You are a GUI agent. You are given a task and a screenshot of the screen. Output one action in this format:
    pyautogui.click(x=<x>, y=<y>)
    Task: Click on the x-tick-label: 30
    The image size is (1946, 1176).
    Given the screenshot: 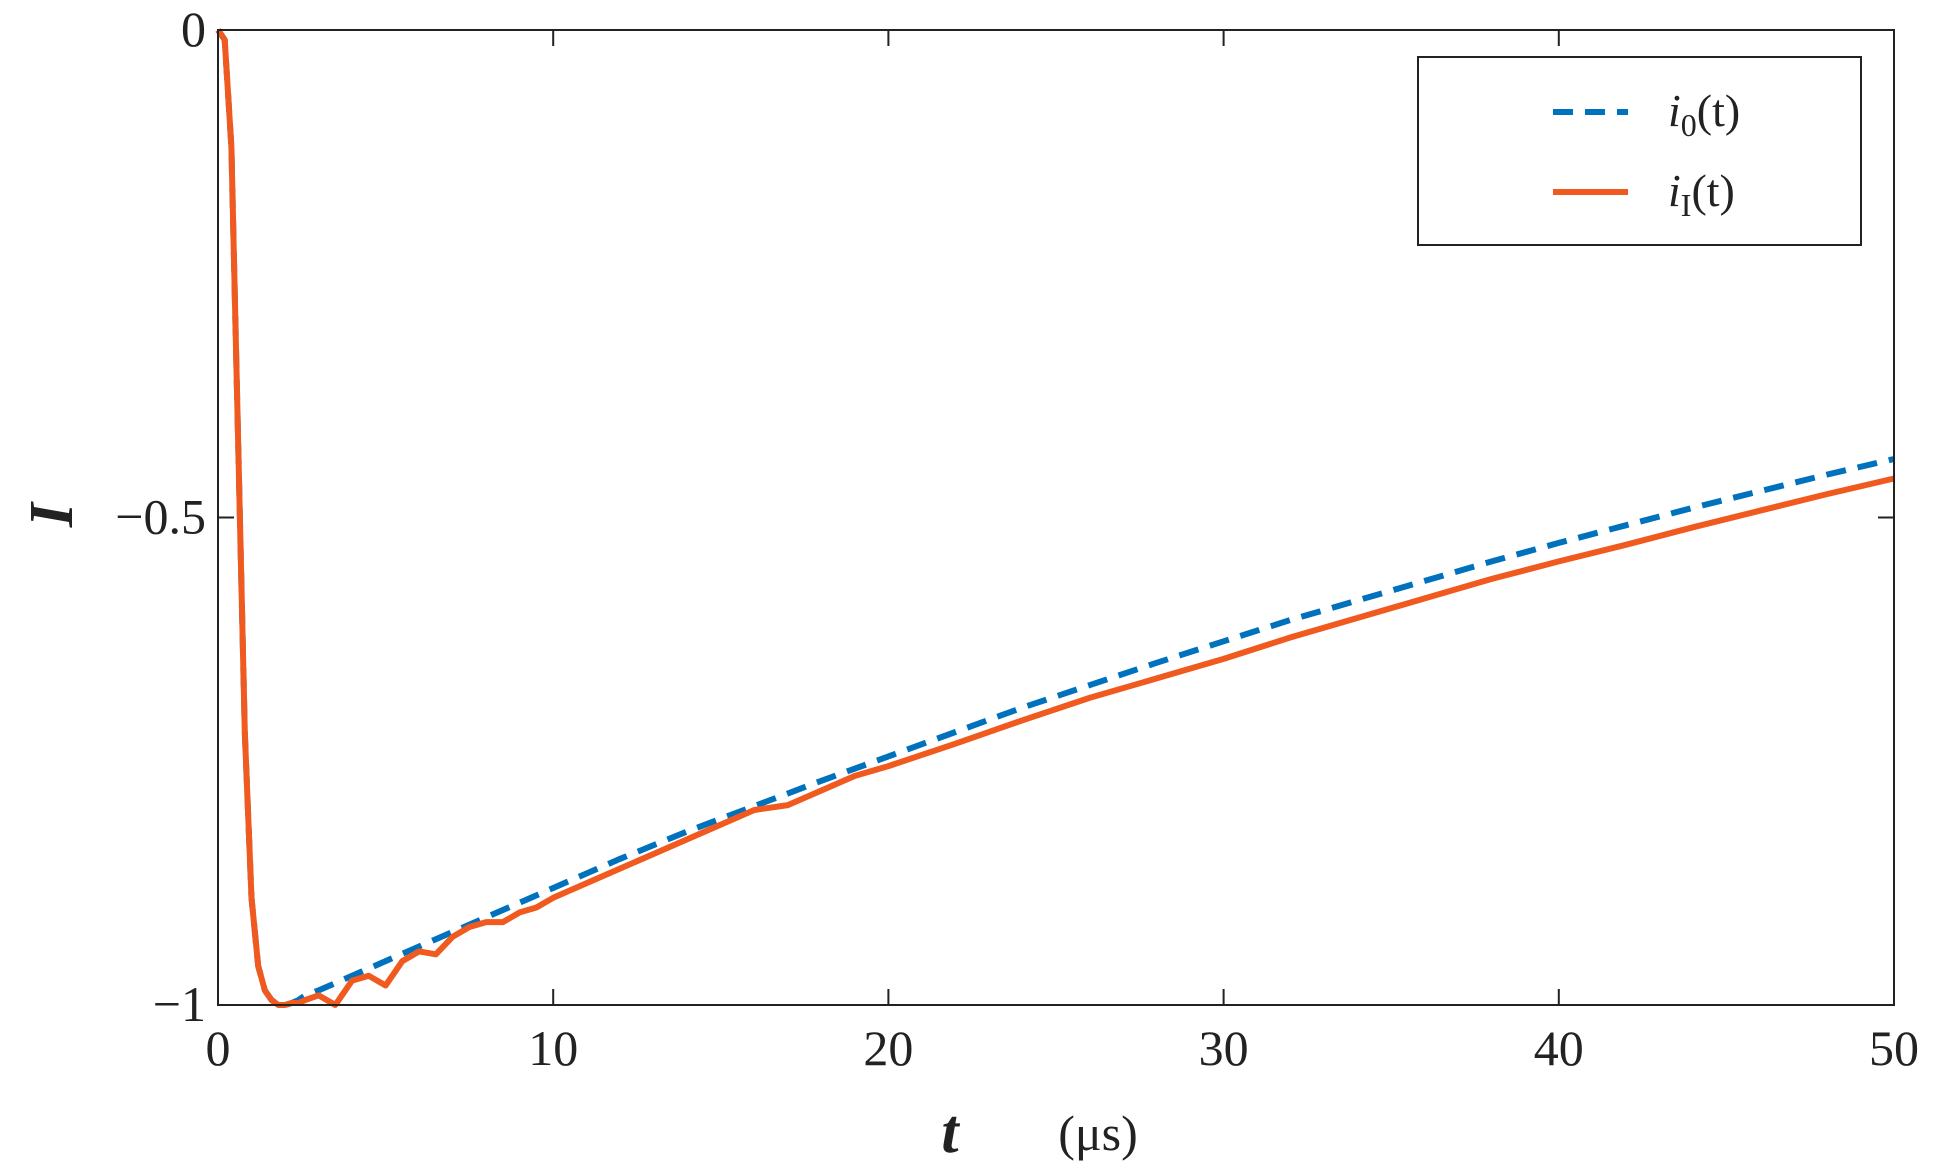 What is the action you would take?
    pyautogui.click(x=1224, y=1048)
    